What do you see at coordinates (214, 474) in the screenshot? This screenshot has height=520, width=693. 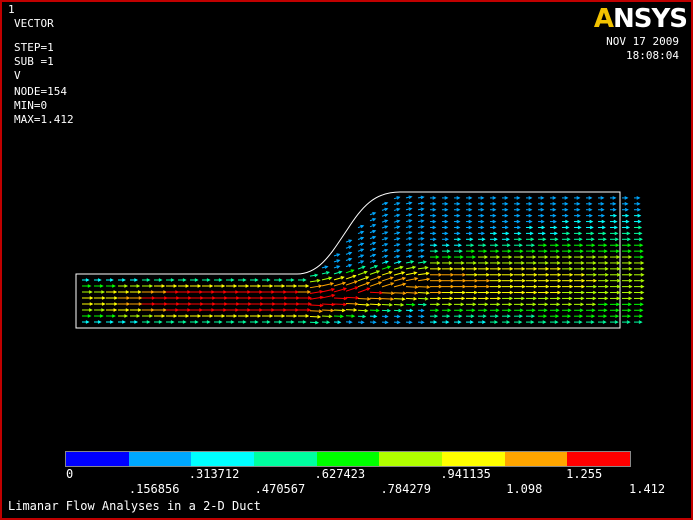 I see `legend-label-top: .313712` at bounding box center [214, 474].